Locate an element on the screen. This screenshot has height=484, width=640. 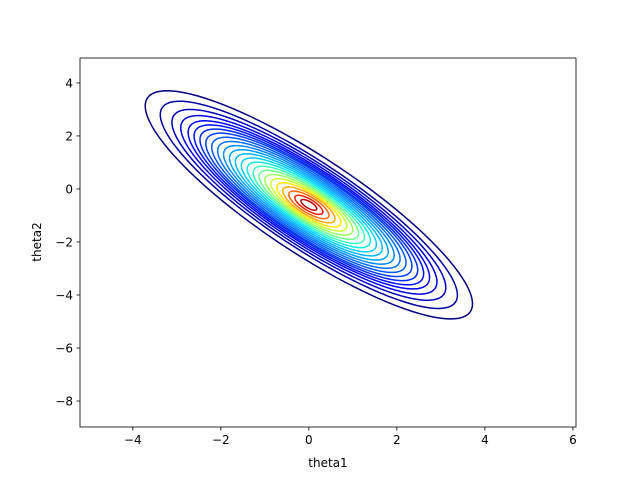
y-tick-label: −4 is located at coordinates (64, 295).